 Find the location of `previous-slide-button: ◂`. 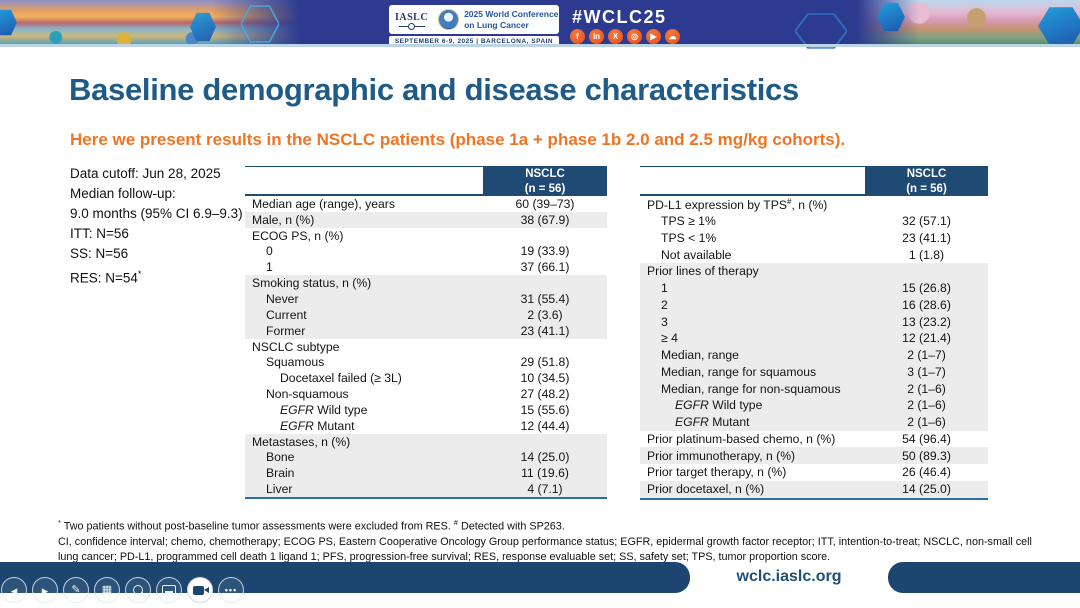

previous-slide-button: ◂ is located at coordinates (14, 590).